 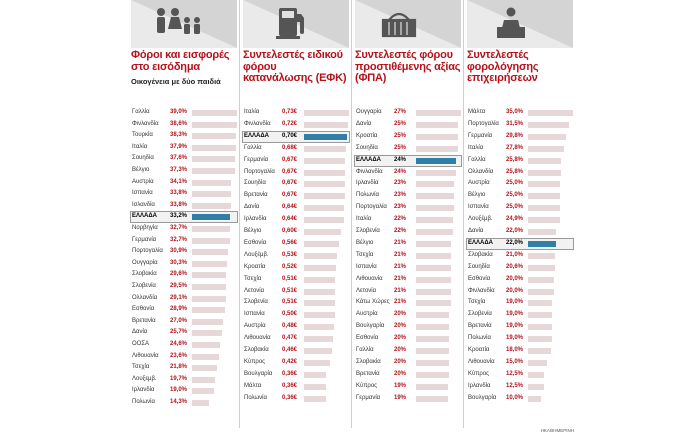 I want to click on bar-row: Μάλτα 0,36€, so click(x=296, y=387).